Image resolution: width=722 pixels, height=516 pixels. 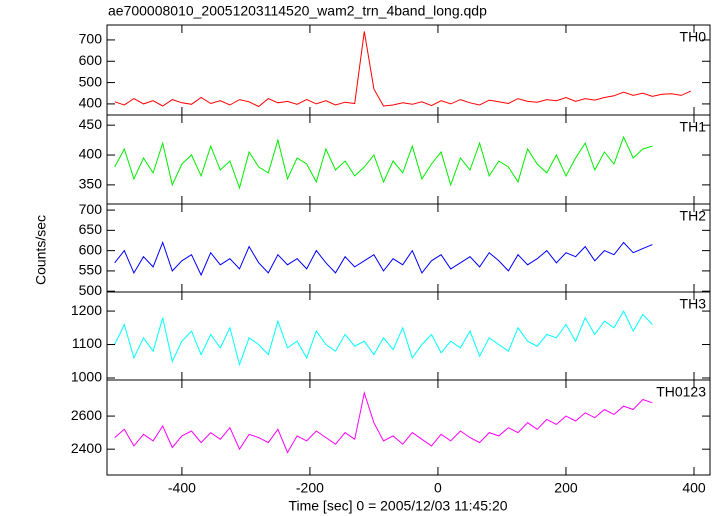 What do you see at coordinates (91, 184) in the screenshot?
I see `y-tick-label: 350` at bounding box center [91, 184].